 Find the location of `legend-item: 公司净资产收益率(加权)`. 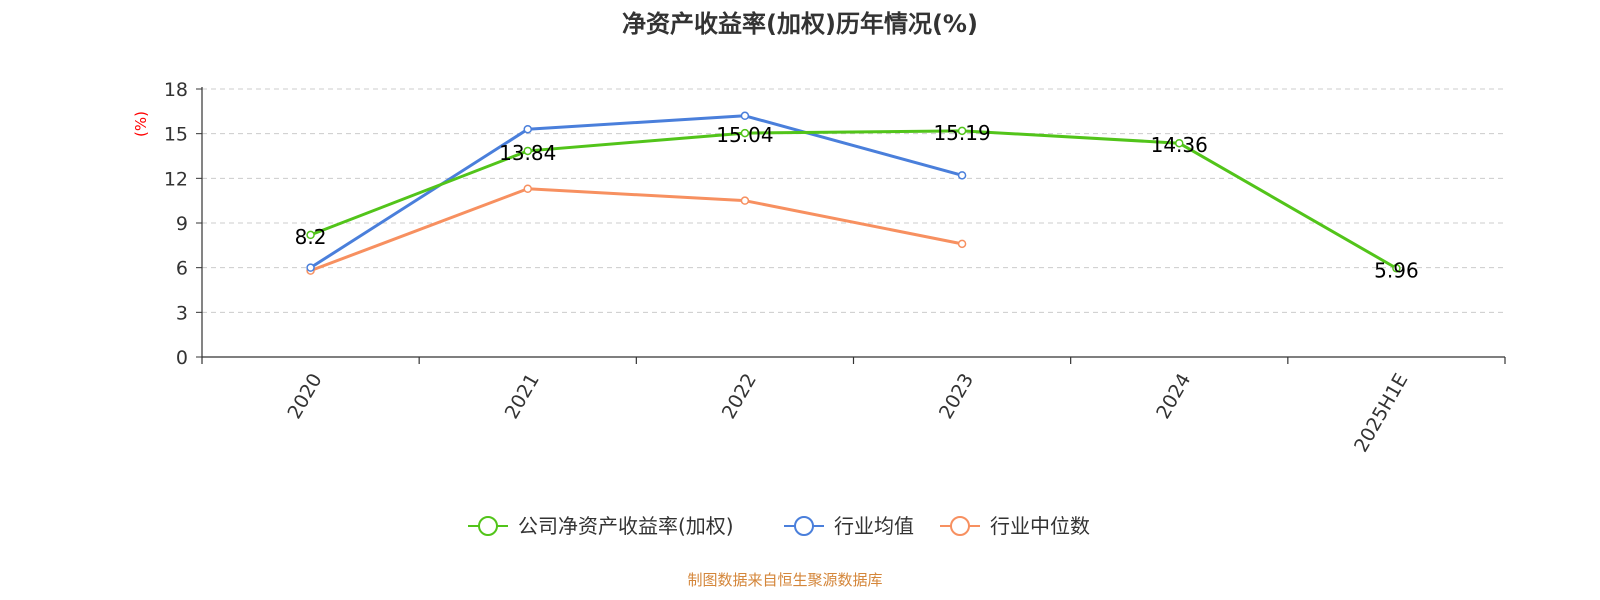

legend-item: 公司净资产收益率(加权) is located at coordinates (601, 526).